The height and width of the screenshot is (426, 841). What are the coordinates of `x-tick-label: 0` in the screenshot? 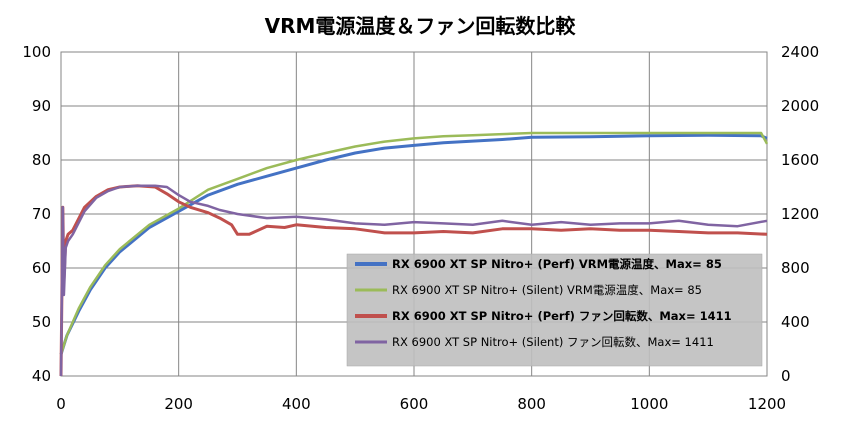 It's located at (61, 404).